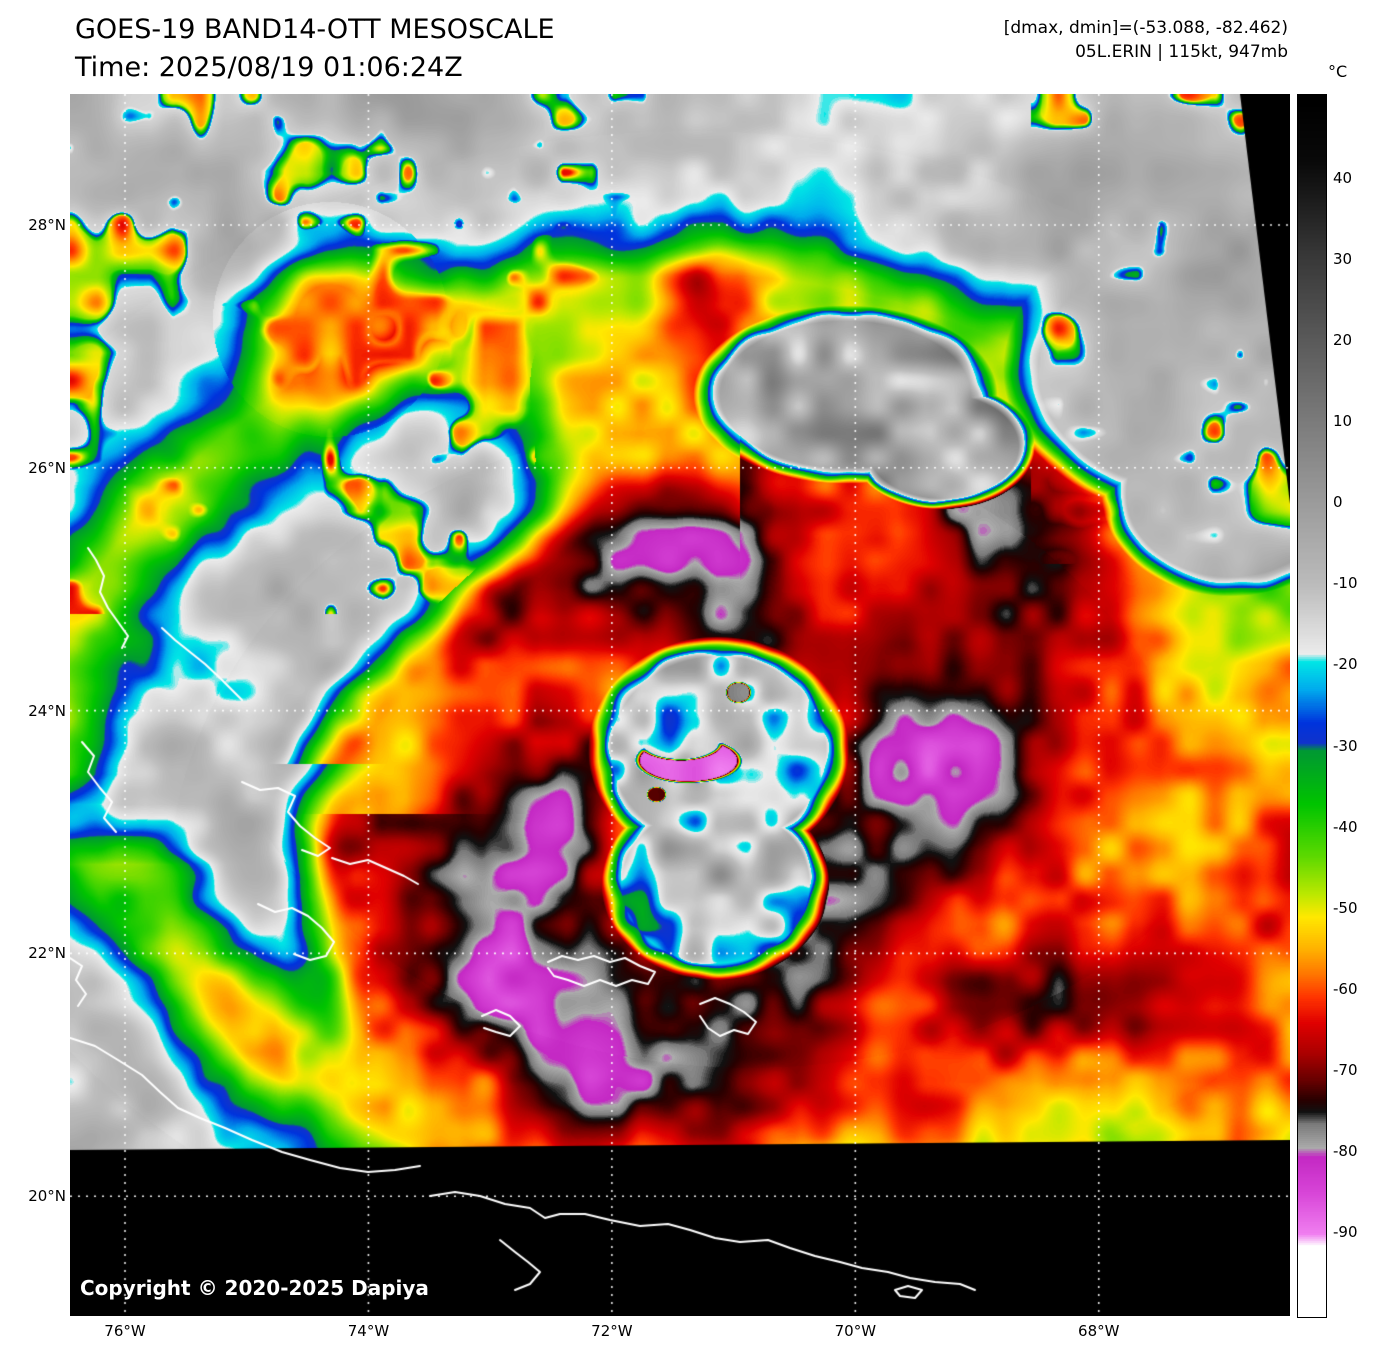 This screenshot has height=1359, width=1390. I want to click on lon-label: 72°W, so click(612, 1331).